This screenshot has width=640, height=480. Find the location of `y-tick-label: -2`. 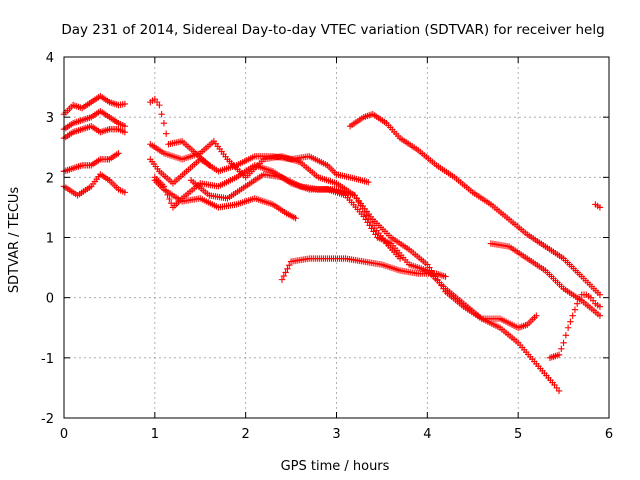

y-tick-label: -2 is located at coordinates (47, 419).